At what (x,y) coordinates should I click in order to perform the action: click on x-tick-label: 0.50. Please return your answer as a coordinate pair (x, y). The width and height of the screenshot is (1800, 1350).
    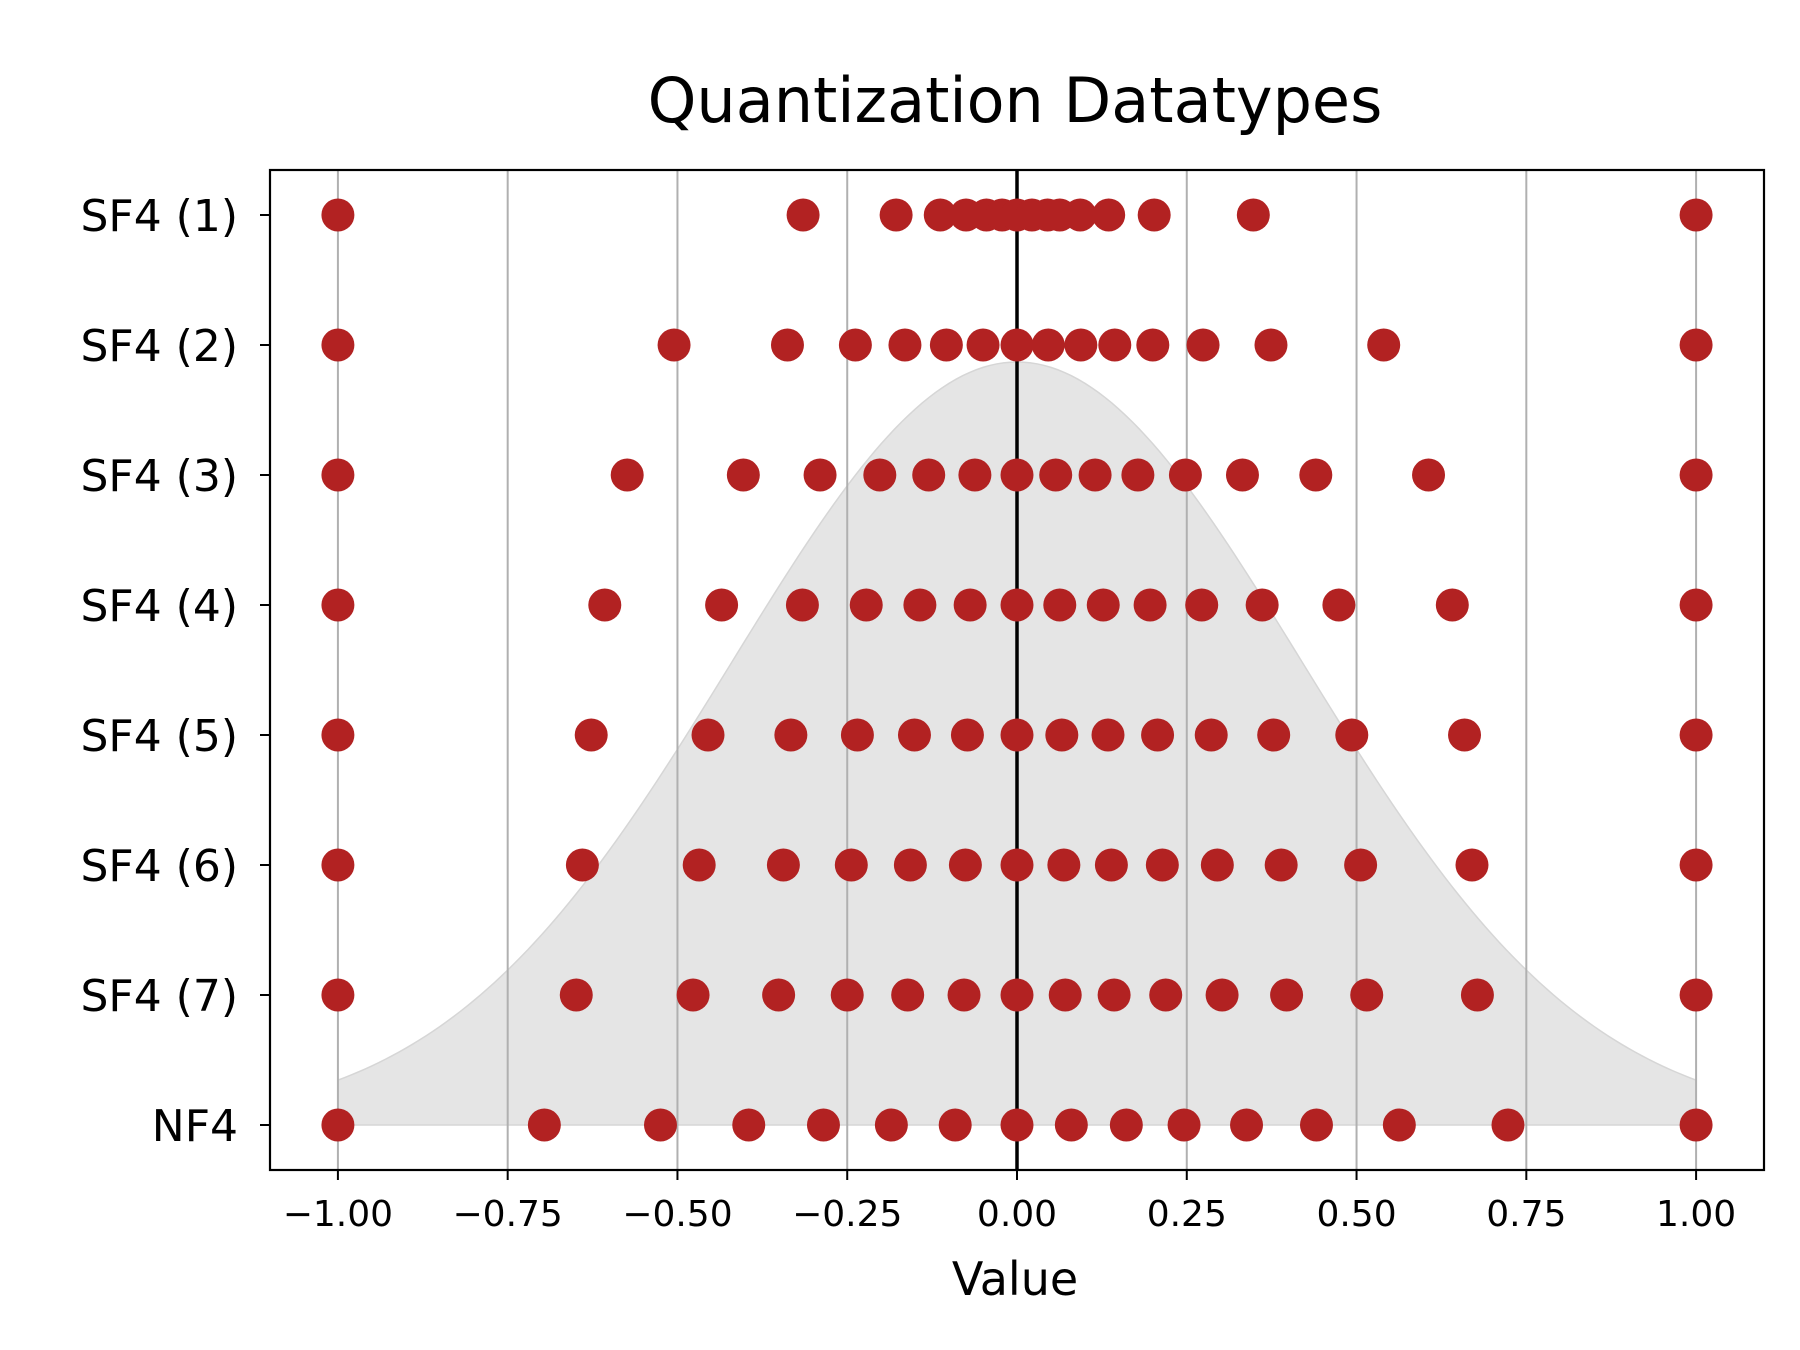
    Looking at the image, I should click on (1356, 1214).